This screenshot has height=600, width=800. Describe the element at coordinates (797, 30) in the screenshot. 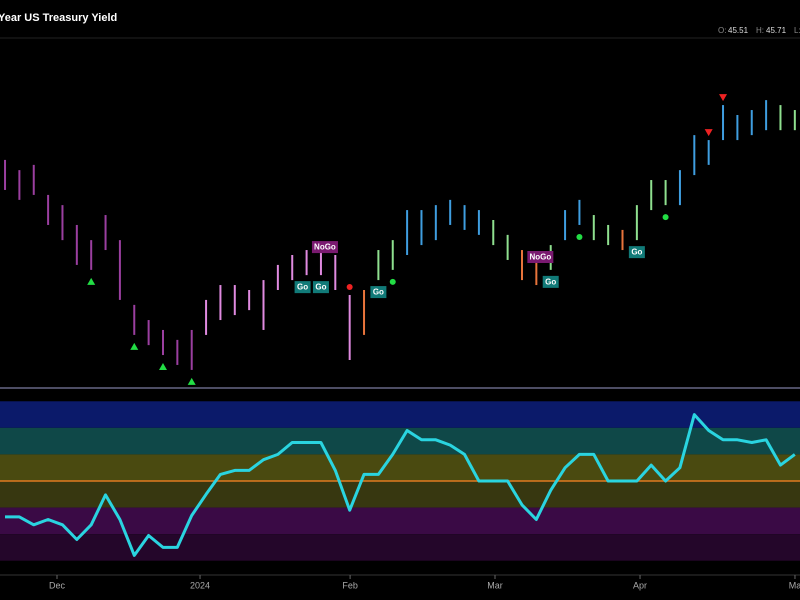

I see `ohlc-label: L:` at that location.